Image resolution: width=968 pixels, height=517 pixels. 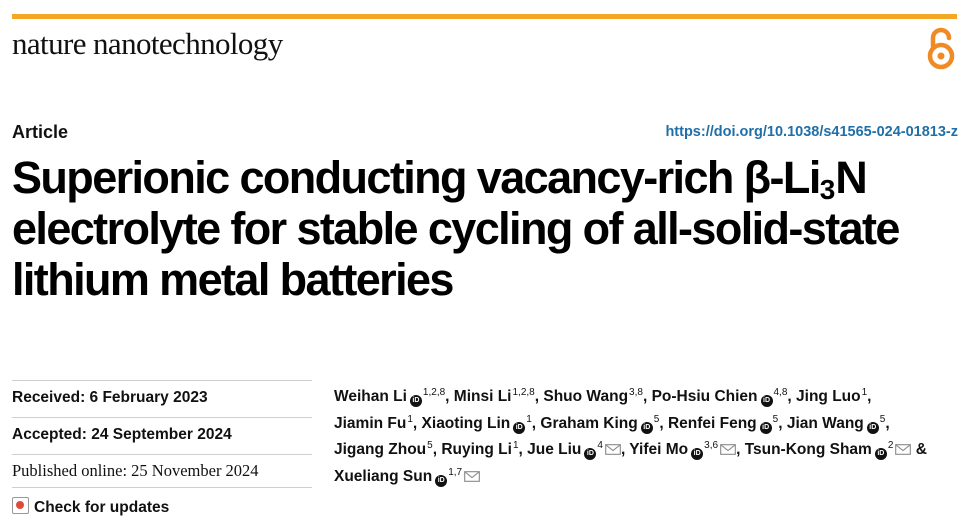 I want to click on journal-accent-bar, so click(x=484, y=16).